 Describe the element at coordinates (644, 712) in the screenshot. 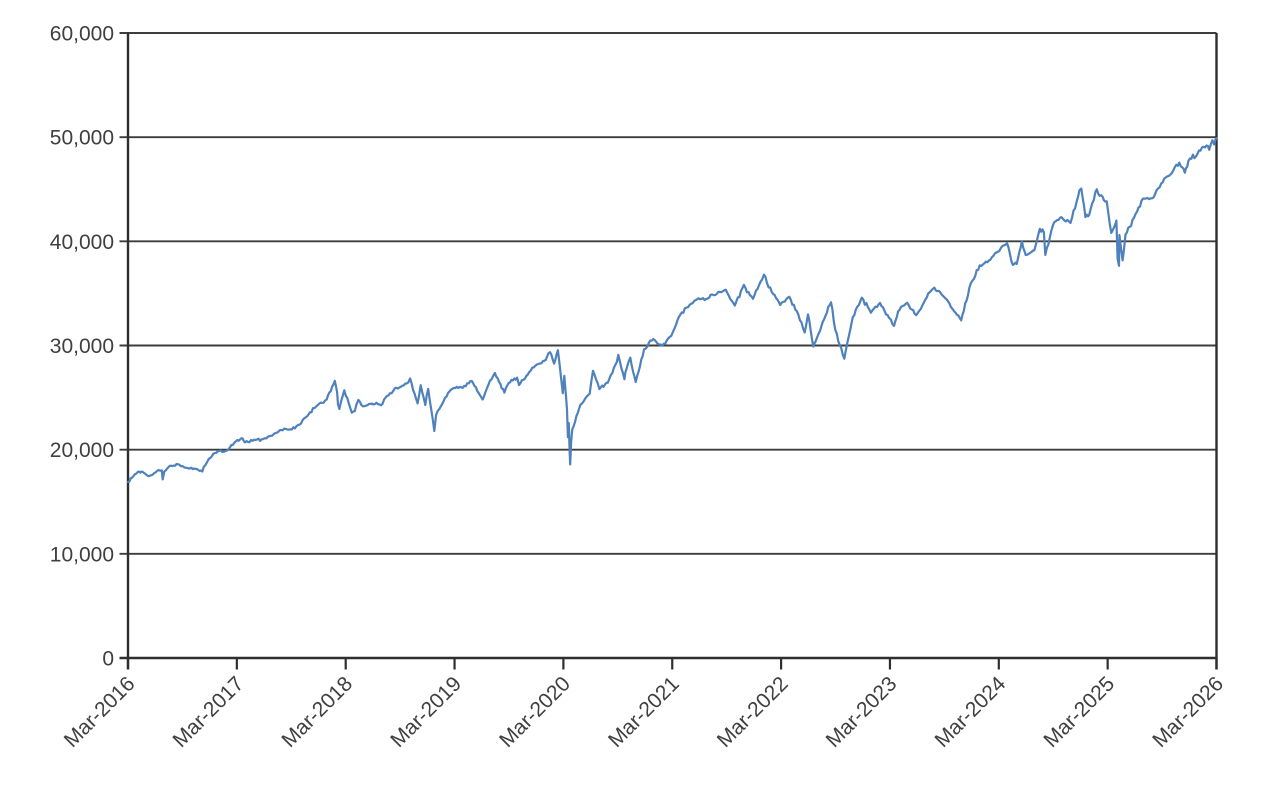

I see `x-axis-label: Mar-2021` at that location.